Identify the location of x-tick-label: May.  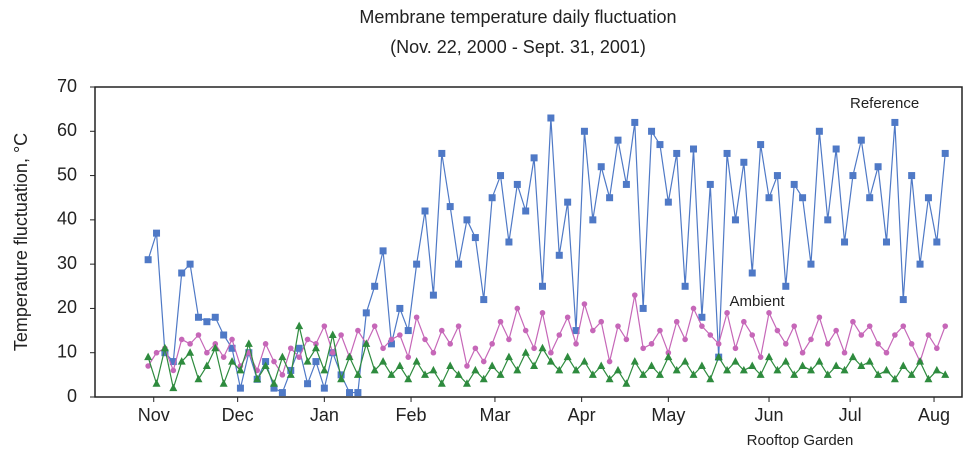
(668, 415).